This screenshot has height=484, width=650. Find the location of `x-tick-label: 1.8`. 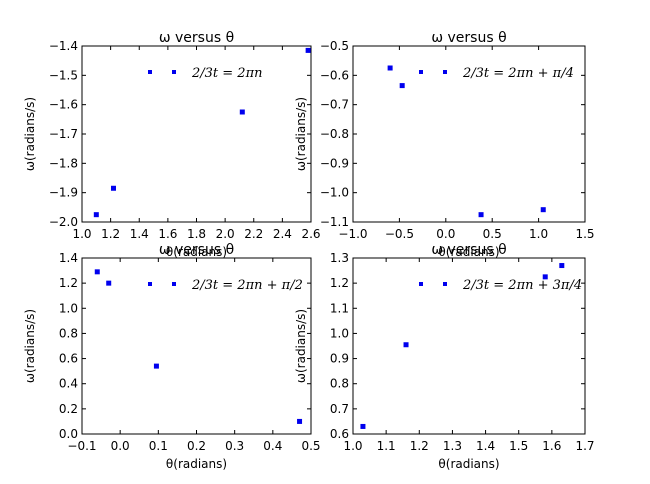

x-tick-label: 1.8 is located at coordinates (196, 234).